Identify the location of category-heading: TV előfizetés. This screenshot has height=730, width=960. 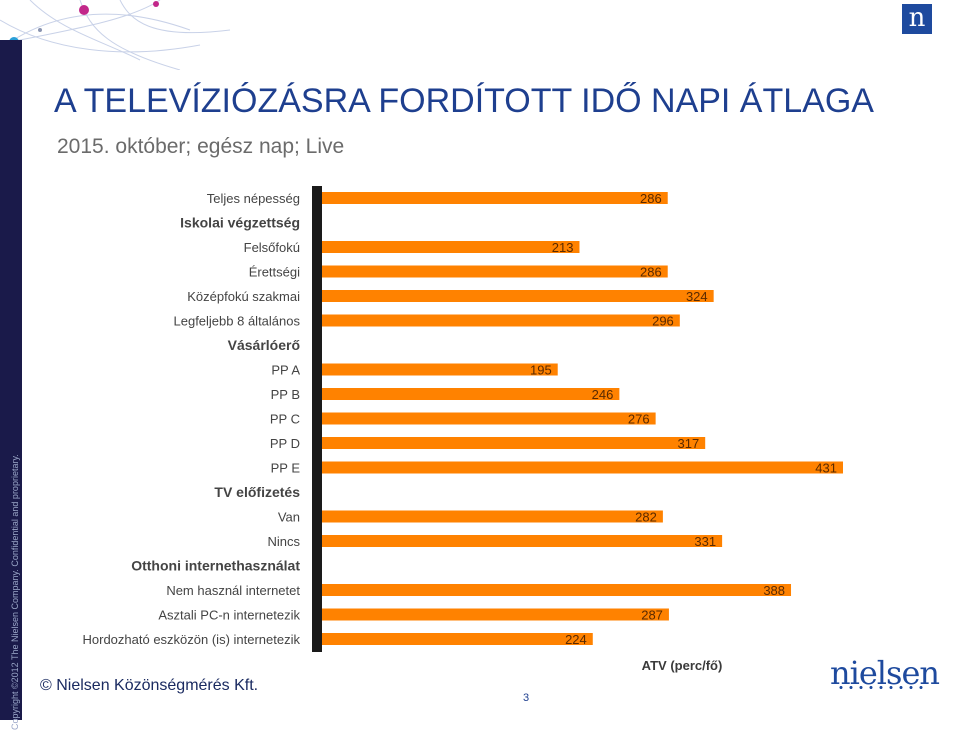
(257, 492).